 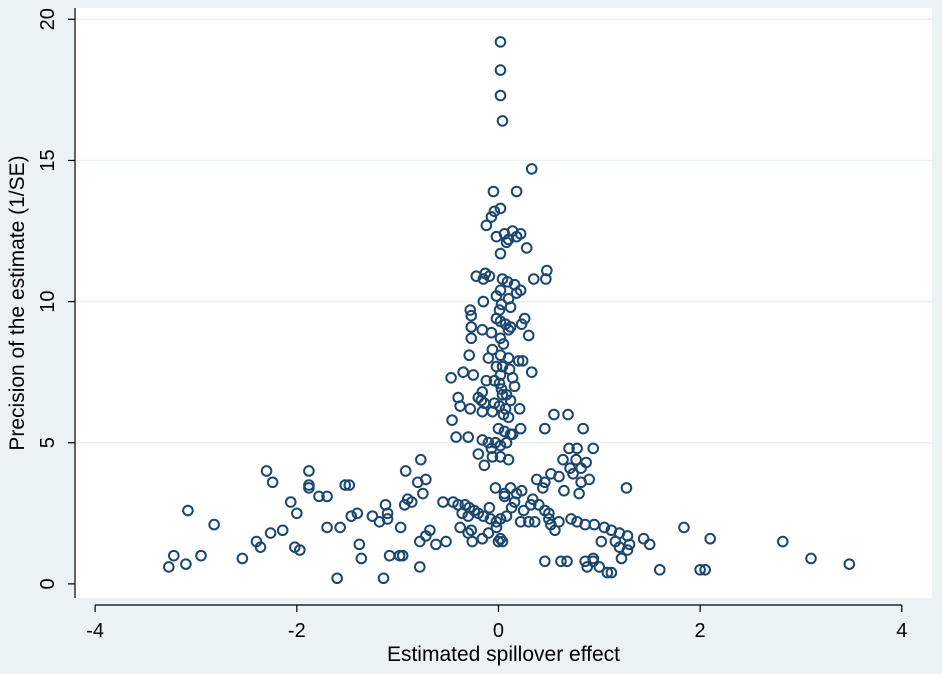 I want to click on x-tick-label: -2, so click(x=297, y=631).